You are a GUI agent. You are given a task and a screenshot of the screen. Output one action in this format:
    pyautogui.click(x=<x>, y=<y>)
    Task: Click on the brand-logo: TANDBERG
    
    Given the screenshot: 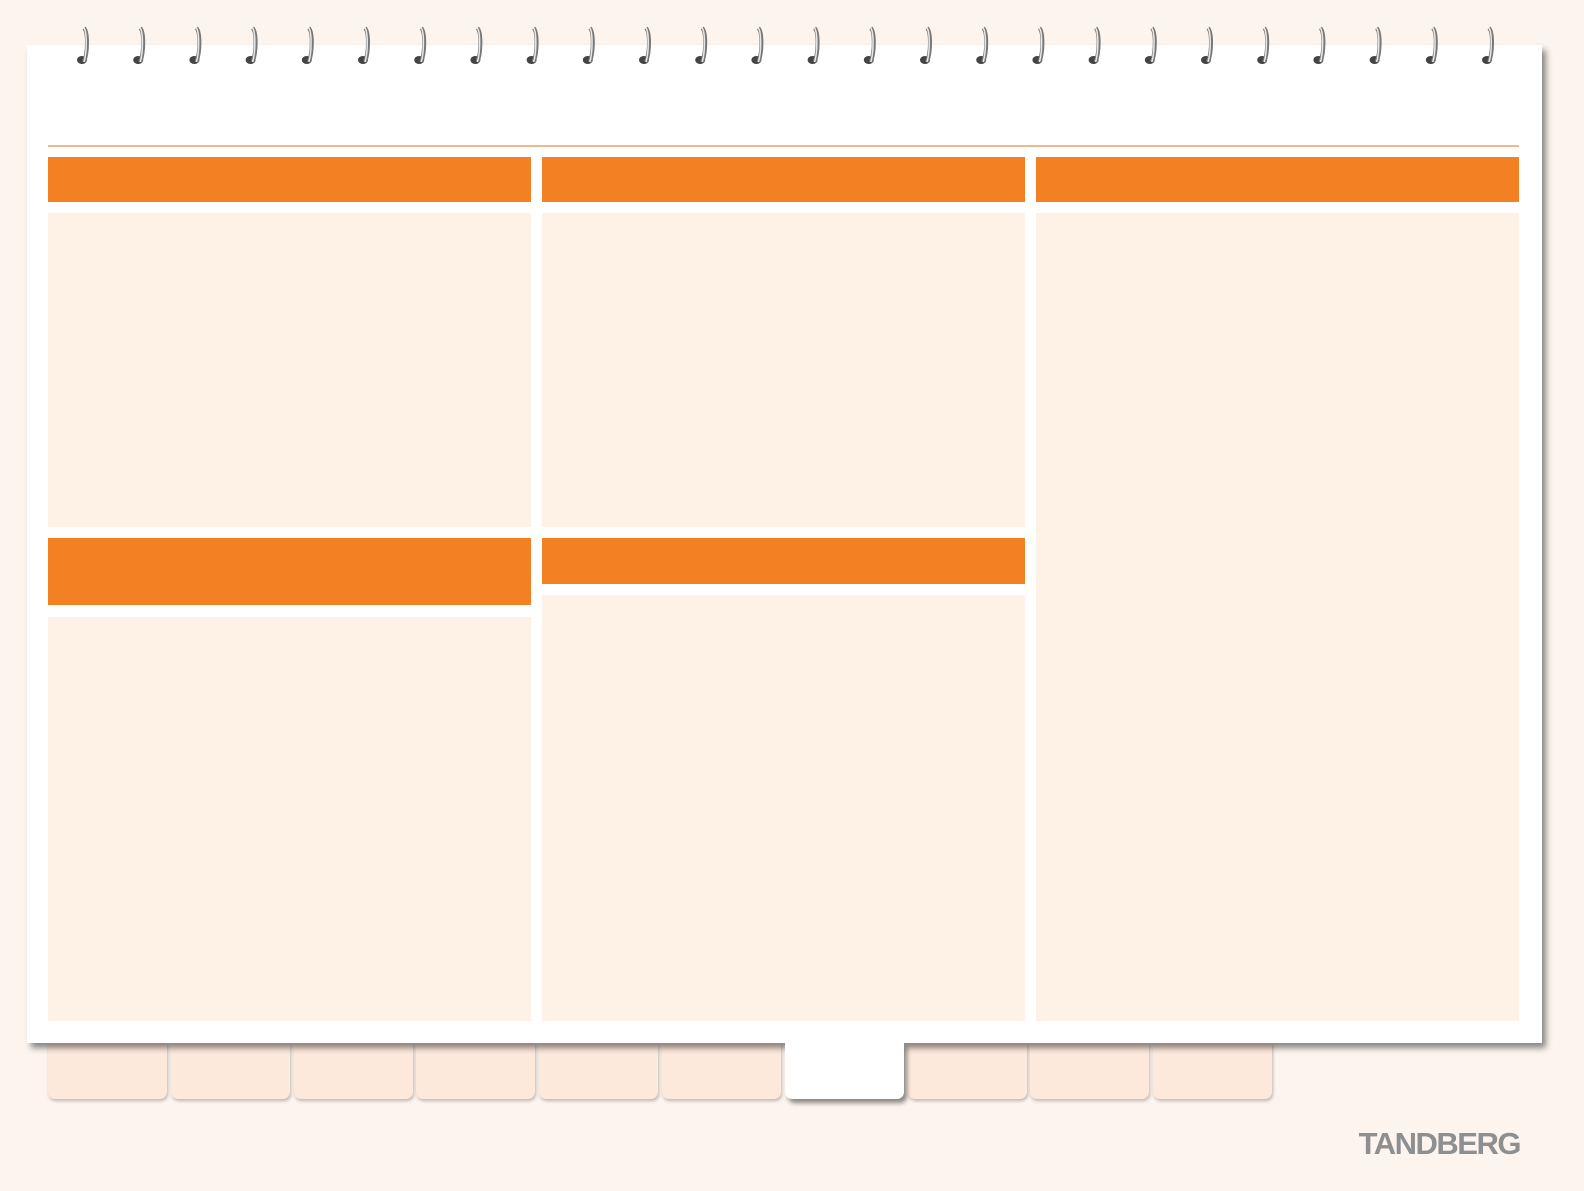 What is the action you would take?
    pyautogui.click(x=1440, y=1143)
    